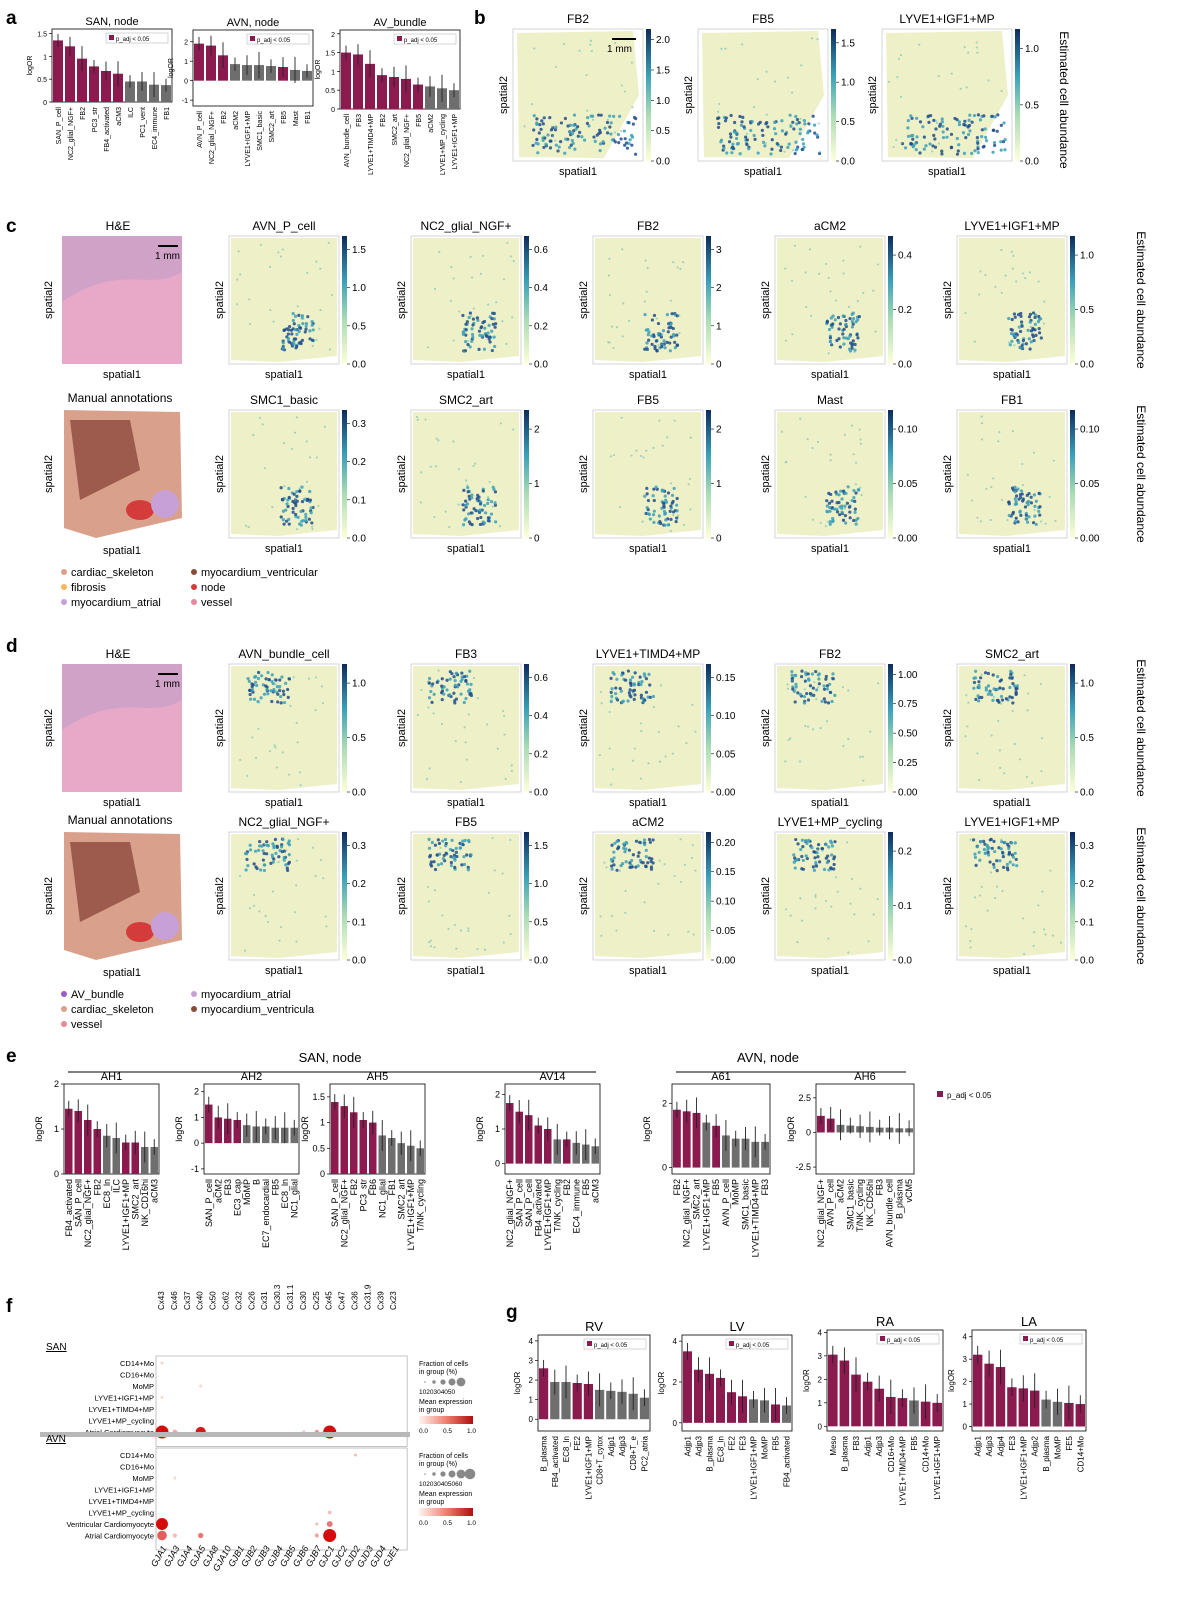 This screenshot has width=1187, height=1612. I want to click on block-separator, so click(225, 1434).